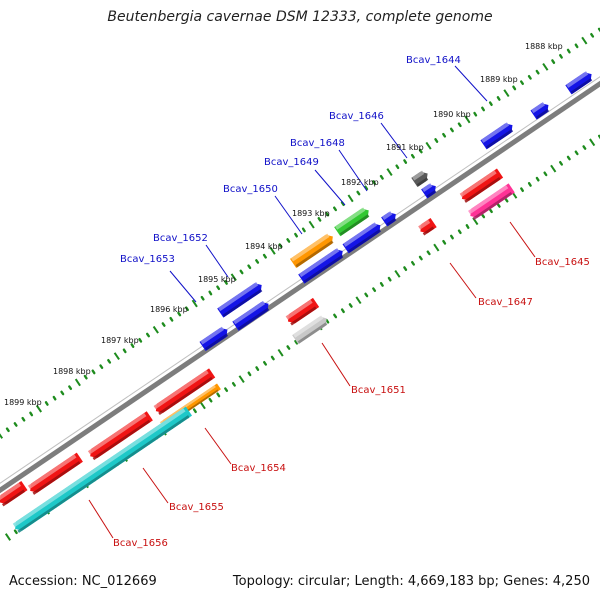 This screenshot has width=600, height=600. I want to click on forward-gene-label: Bcav_1652, so click(180, 238).